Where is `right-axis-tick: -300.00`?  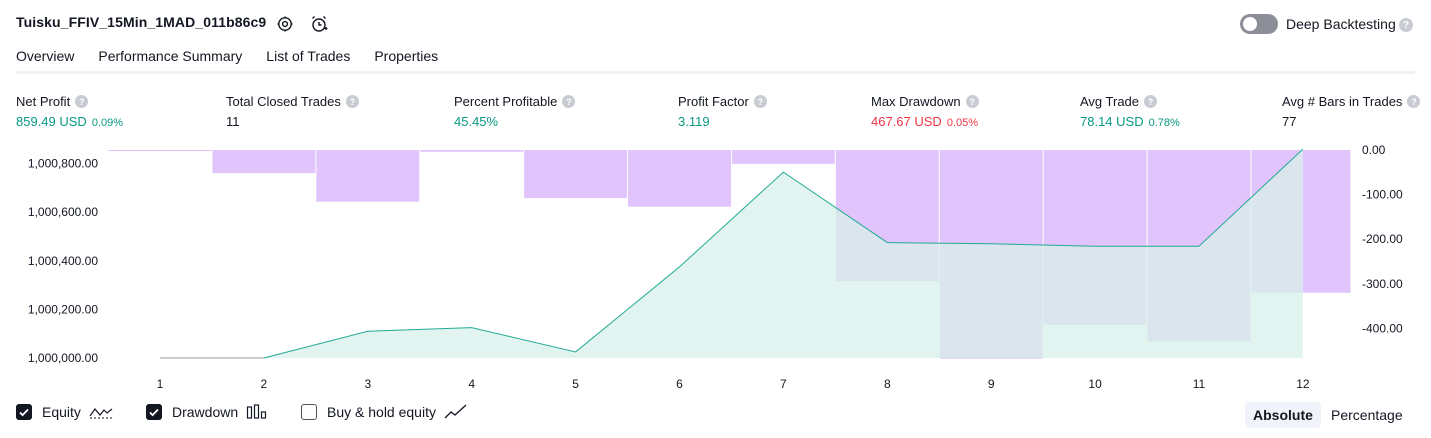
right-axis-tick: -300.00 is located at coordinates (1382, 284).